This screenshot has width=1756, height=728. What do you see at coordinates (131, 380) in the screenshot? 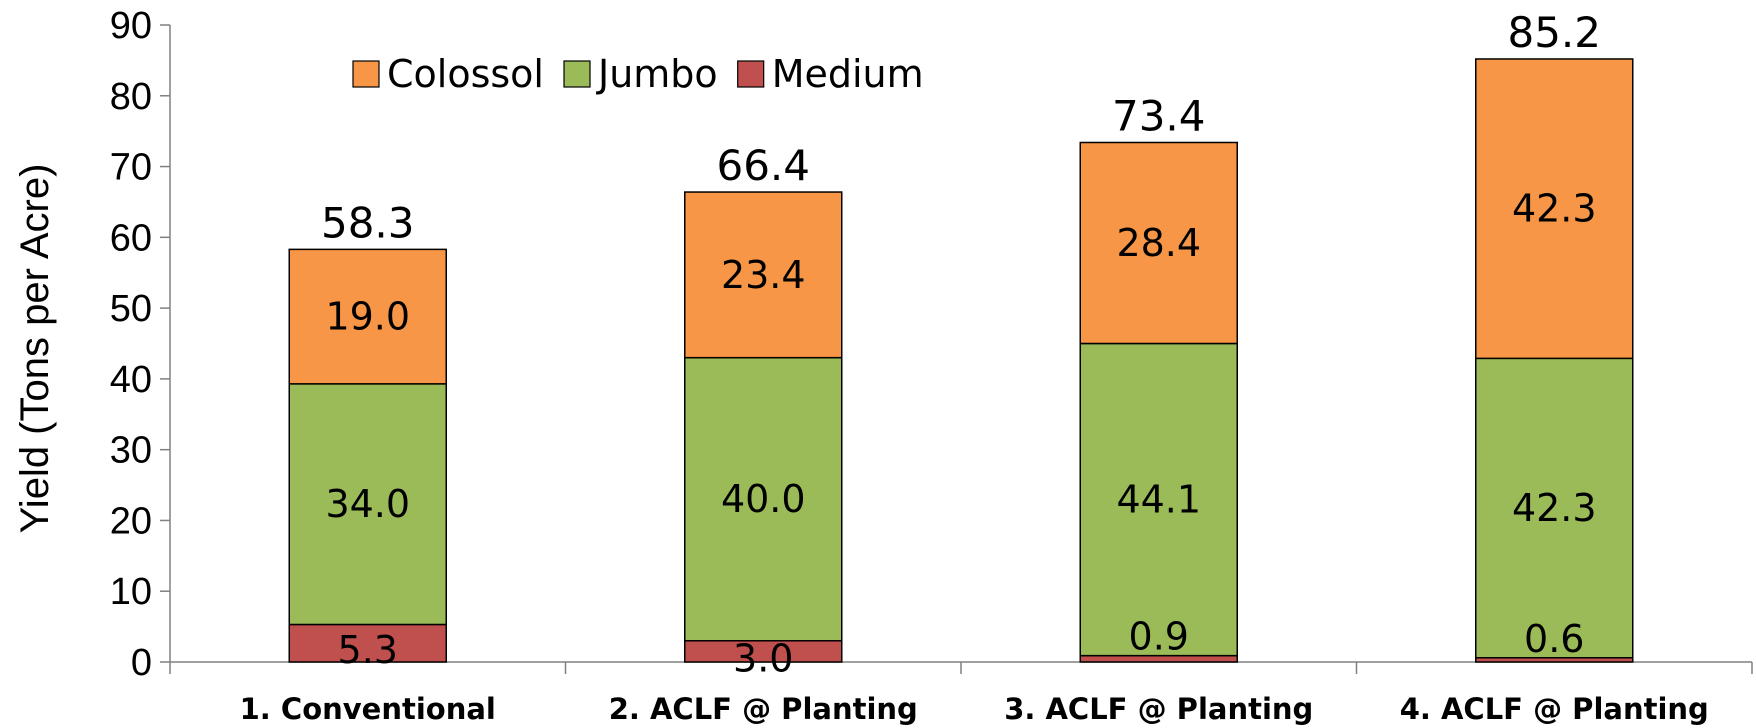
I see `y-tick-label: 40` at bounding box center [131, 380].